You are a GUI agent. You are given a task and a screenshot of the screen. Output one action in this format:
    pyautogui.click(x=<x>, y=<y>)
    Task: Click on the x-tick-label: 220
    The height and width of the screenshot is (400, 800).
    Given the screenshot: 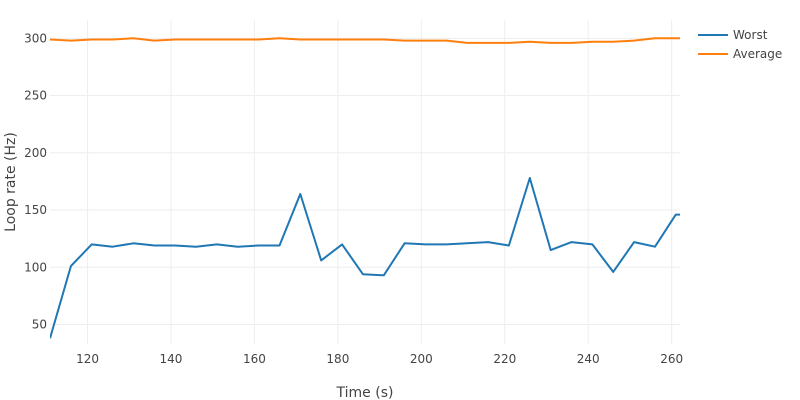 What is the action you would take?
    pyautogui.click(x=504, y=359)
    